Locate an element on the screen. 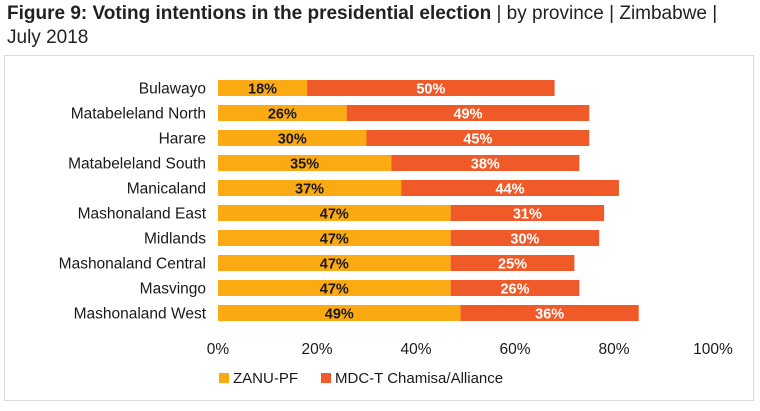  mdc-legend-swatch is located at coordinates (326, 378).